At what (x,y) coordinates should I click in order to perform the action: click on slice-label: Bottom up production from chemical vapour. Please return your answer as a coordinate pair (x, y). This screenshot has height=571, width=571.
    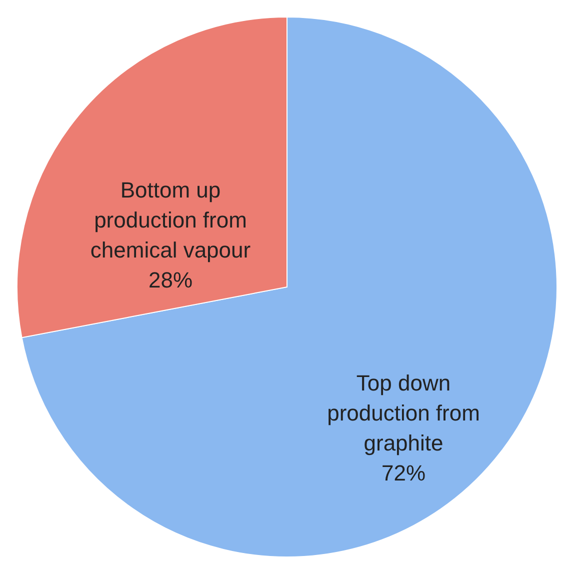
    Looking at the image, I should click on (170, 220).